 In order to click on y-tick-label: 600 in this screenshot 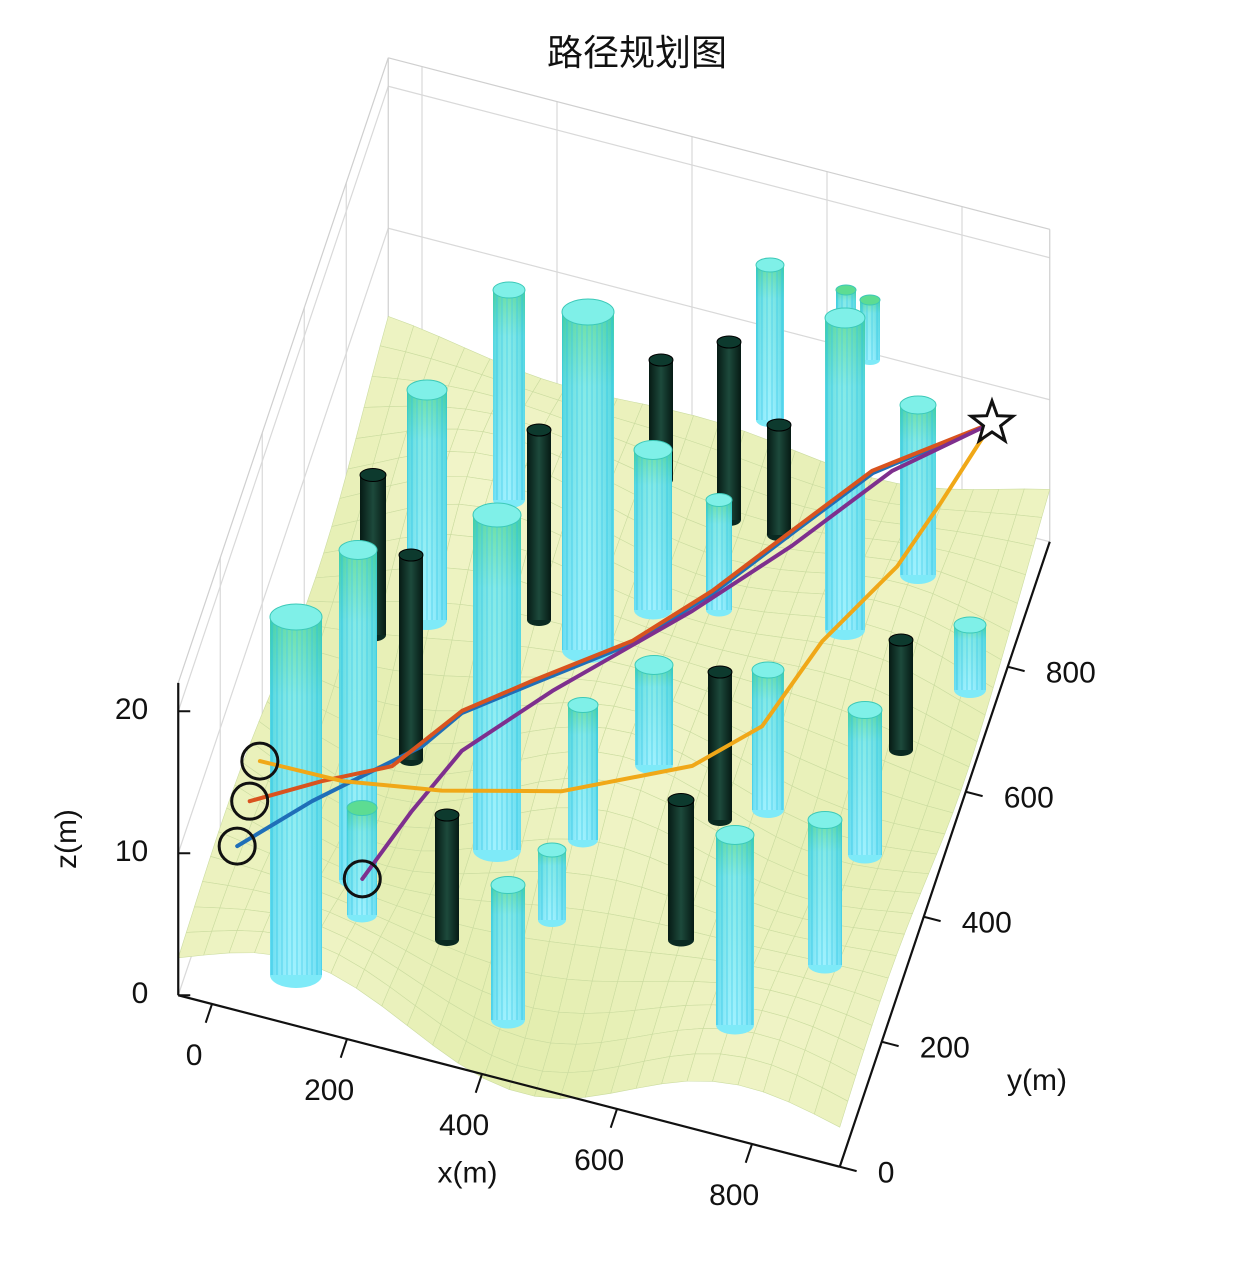, I will do `click(1029, 798)`.